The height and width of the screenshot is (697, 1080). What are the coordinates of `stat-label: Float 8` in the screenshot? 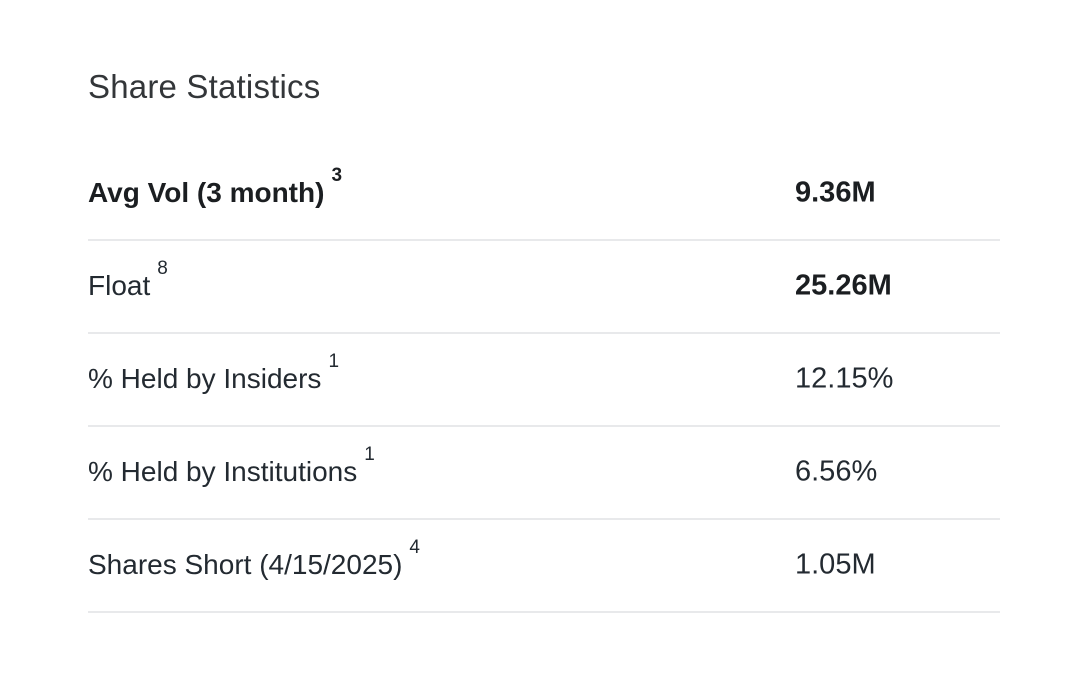 It's located at (128, 280).